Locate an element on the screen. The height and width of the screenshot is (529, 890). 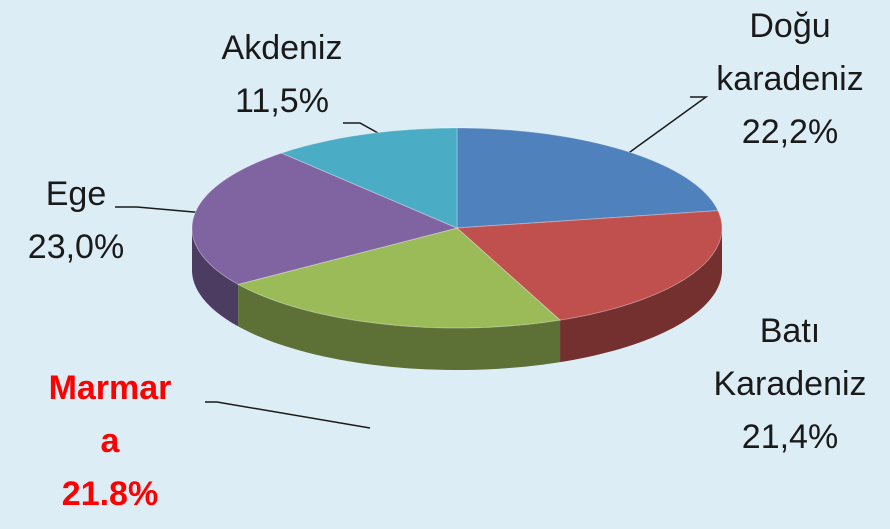
value-label: 22,2% is located at coordinates (790, 132).